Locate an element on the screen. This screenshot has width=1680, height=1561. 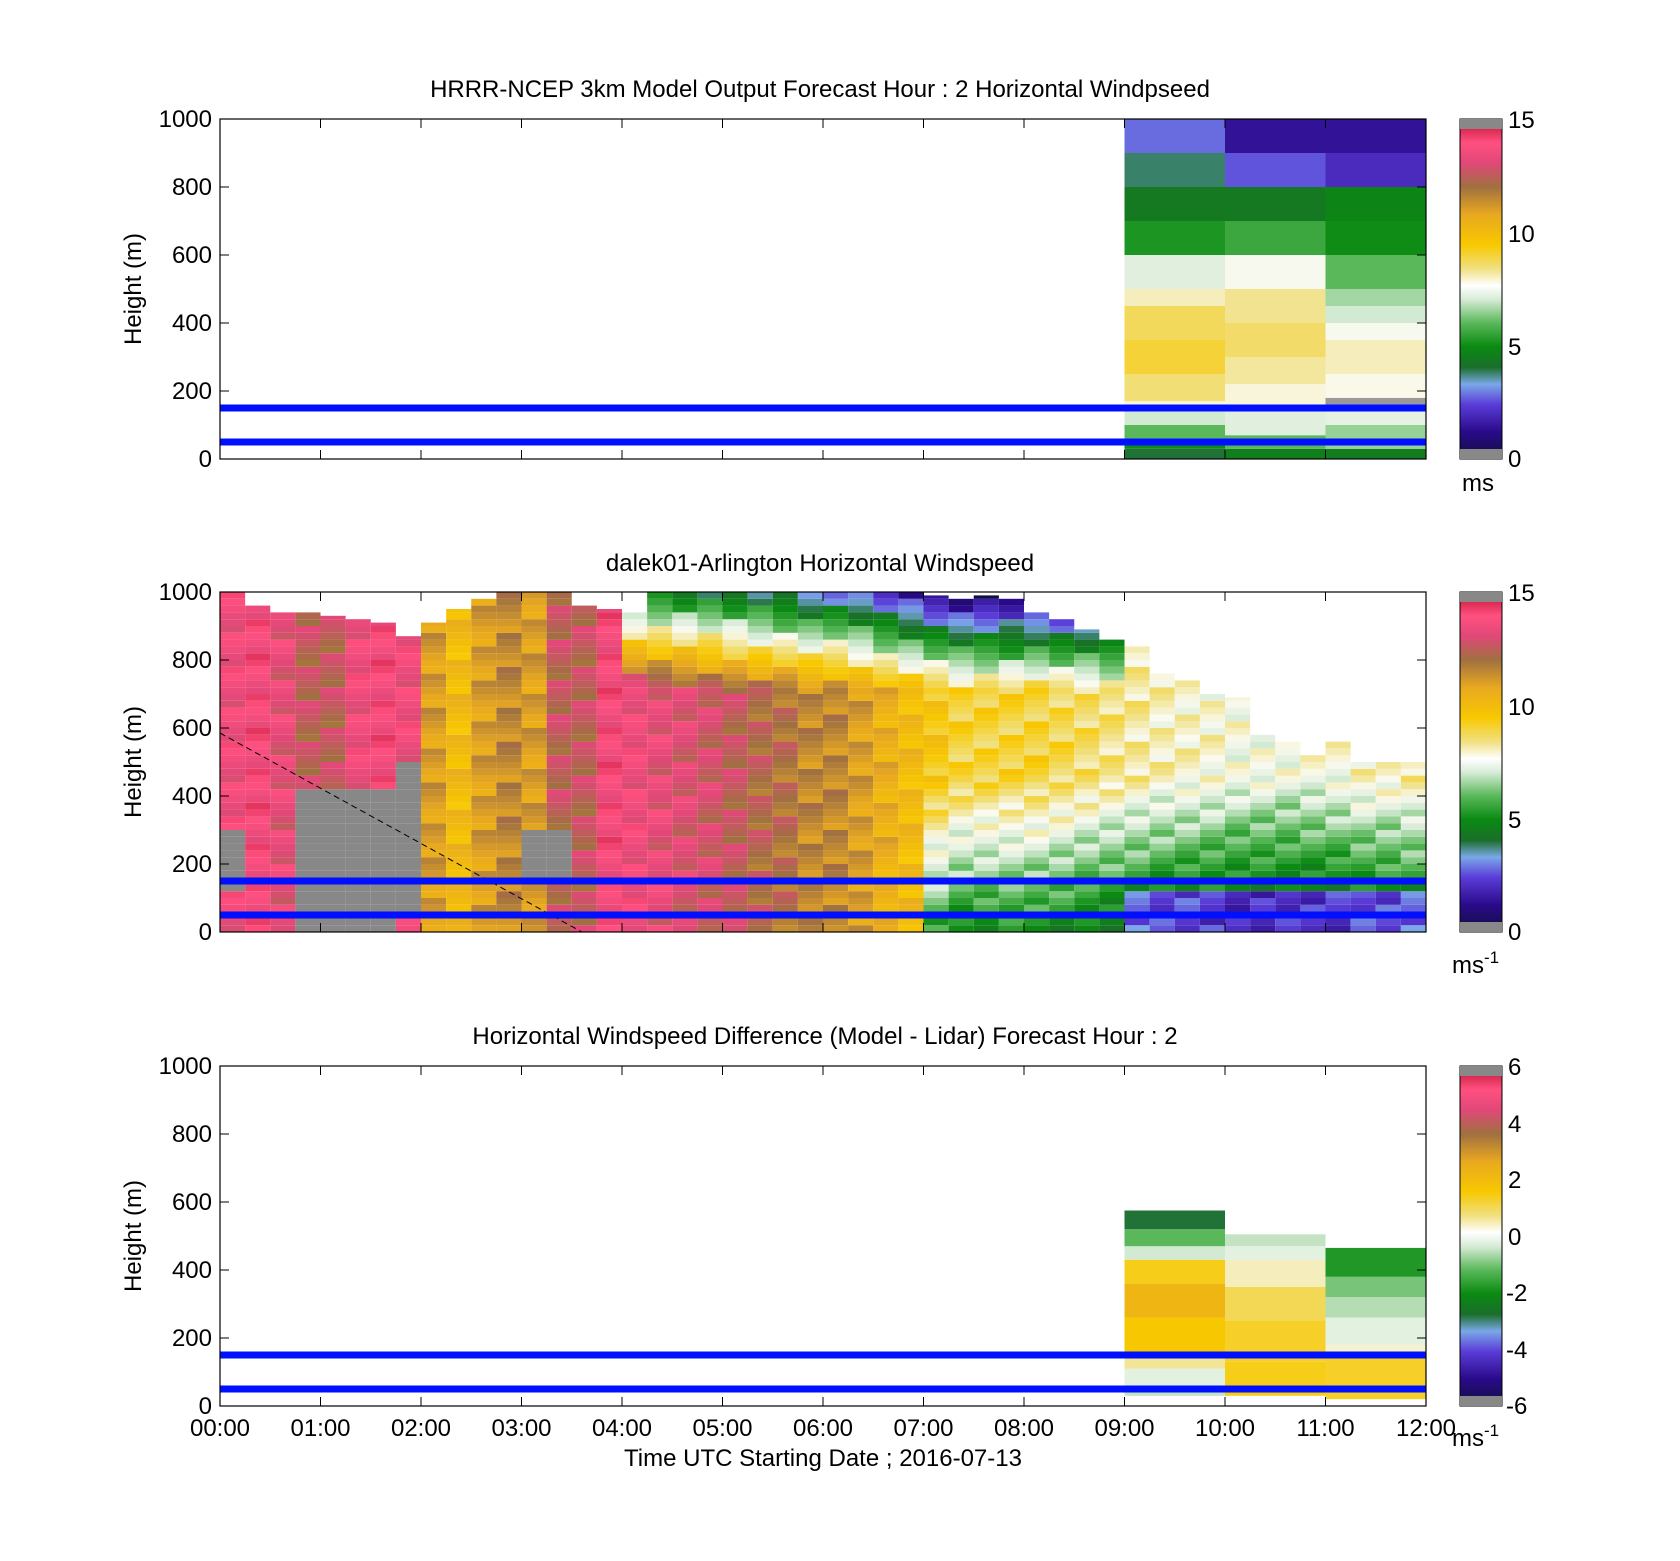
y-tick-label: 600 is located at coordinates (192, 255).